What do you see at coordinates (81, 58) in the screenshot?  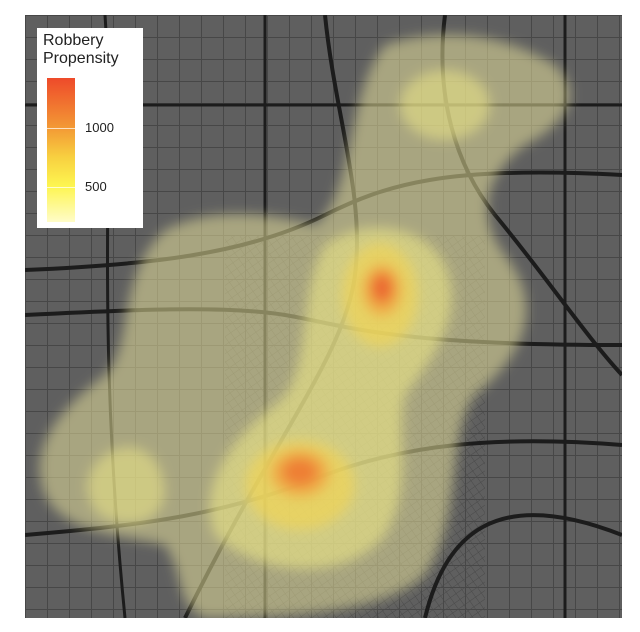 I see `legend-title-line2: Propensity` at bounding box center [81, 58].